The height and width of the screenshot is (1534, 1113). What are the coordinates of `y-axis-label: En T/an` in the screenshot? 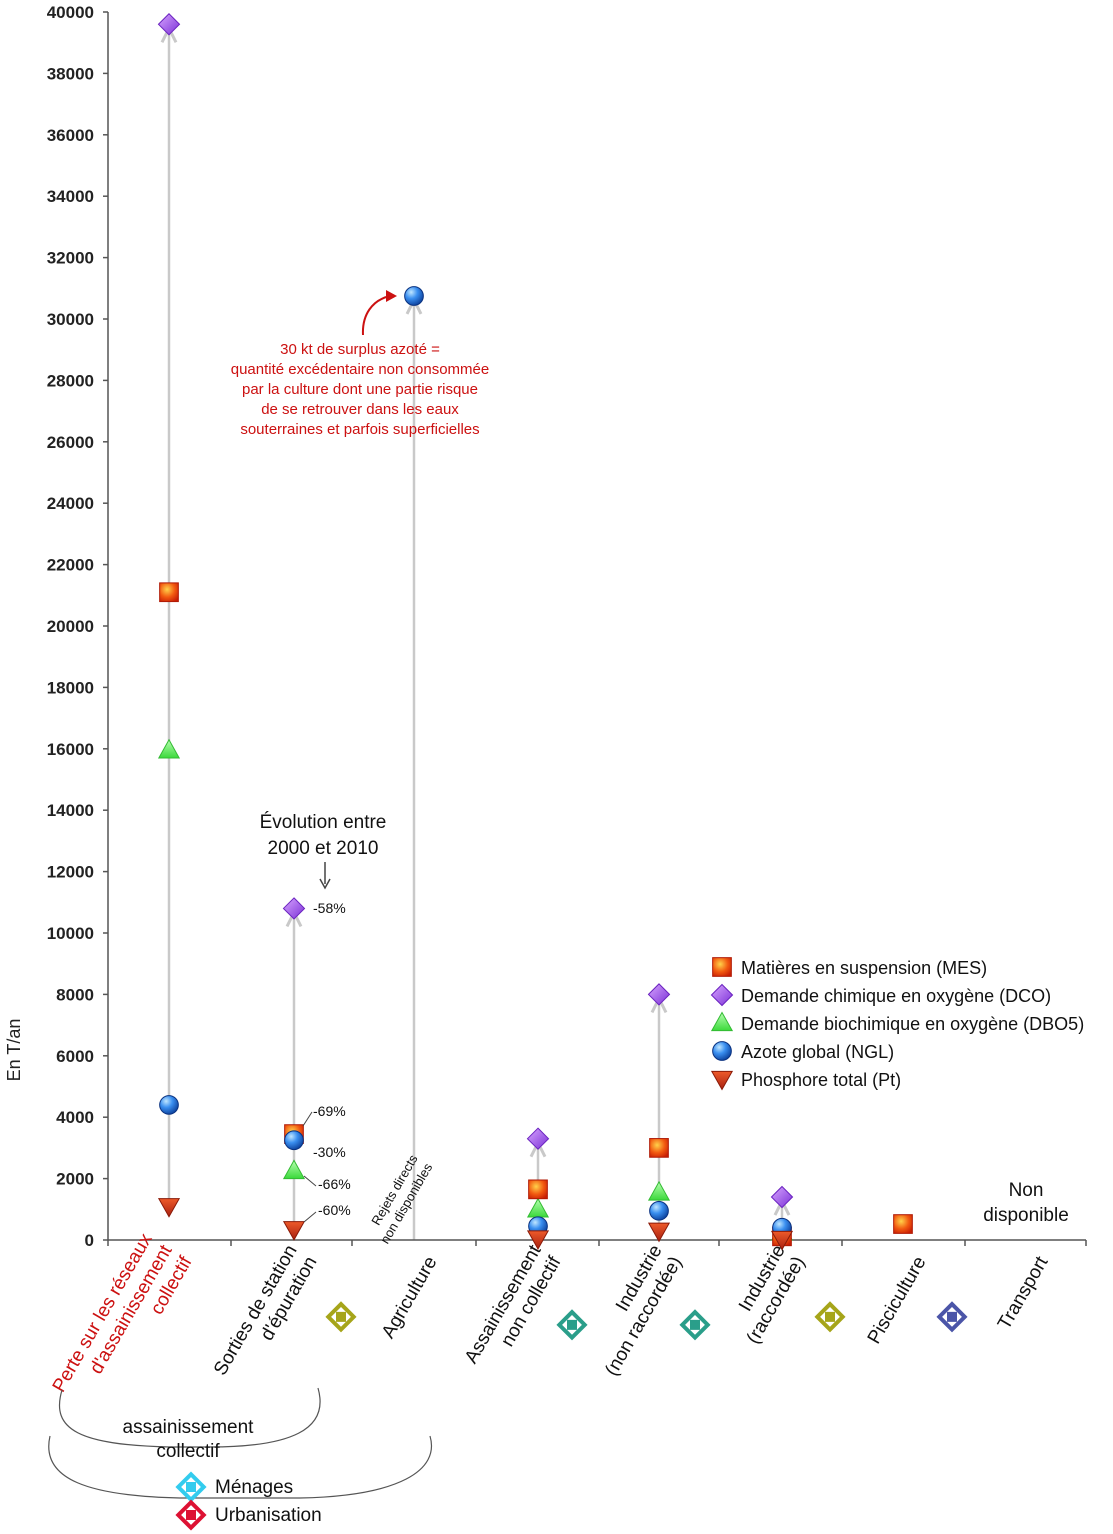 It's located at (14, 1050).